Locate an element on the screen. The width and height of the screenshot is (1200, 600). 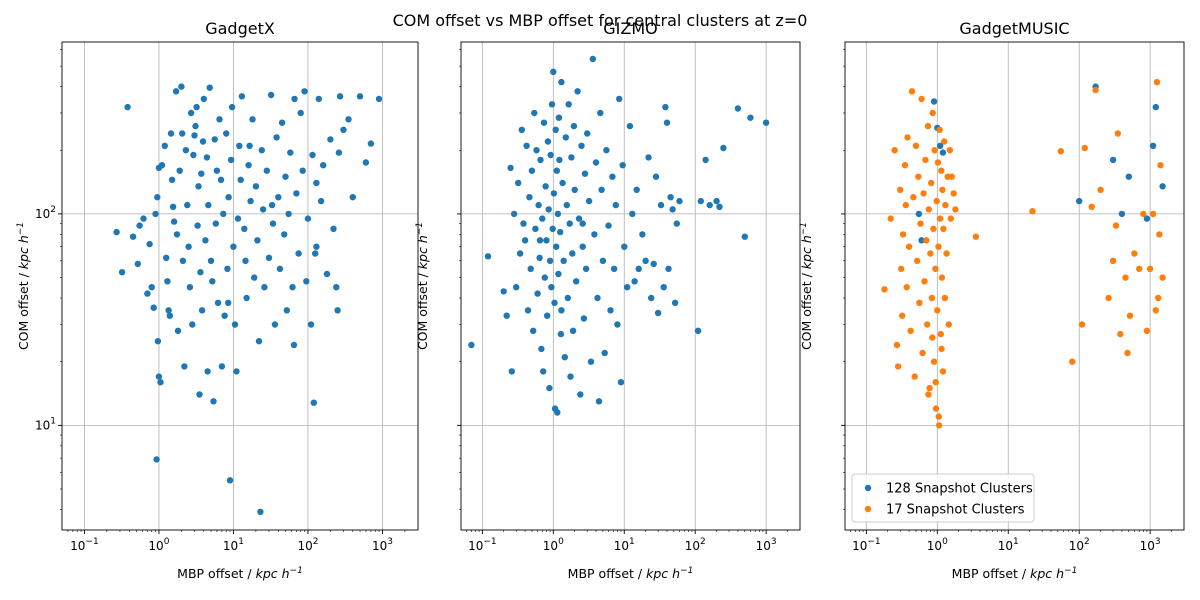
panel-title: GadgetMUSIC is located at coordinates (1014, 28).